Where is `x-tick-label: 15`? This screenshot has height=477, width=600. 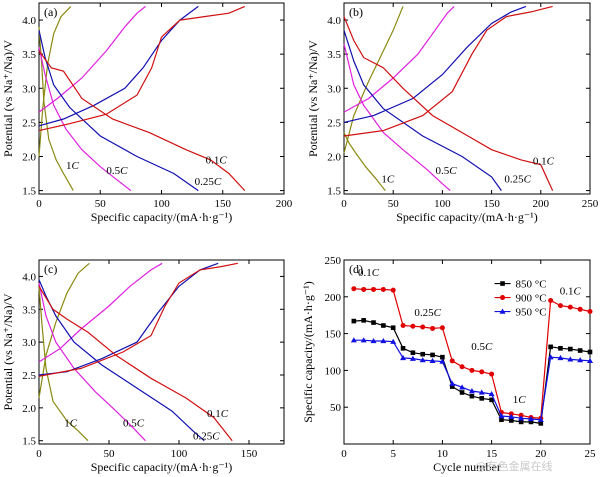
x-tick-label: 15 is located at coordinates (492, 454).